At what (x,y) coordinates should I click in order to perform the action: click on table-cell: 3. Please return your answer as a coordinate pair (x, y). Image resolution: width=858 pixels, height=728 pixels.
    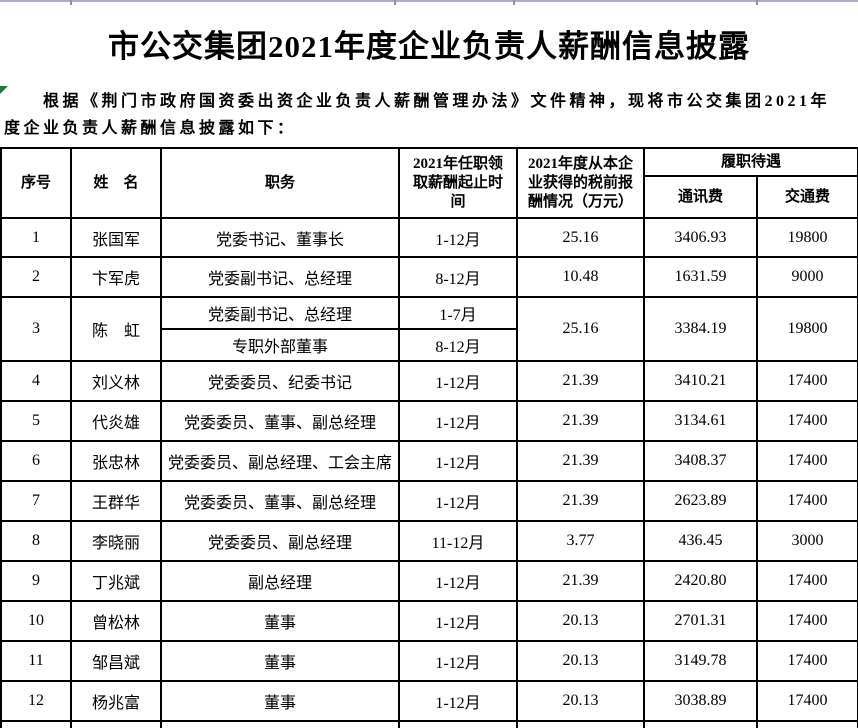
    Looking at the image, I should click on (36, 329).